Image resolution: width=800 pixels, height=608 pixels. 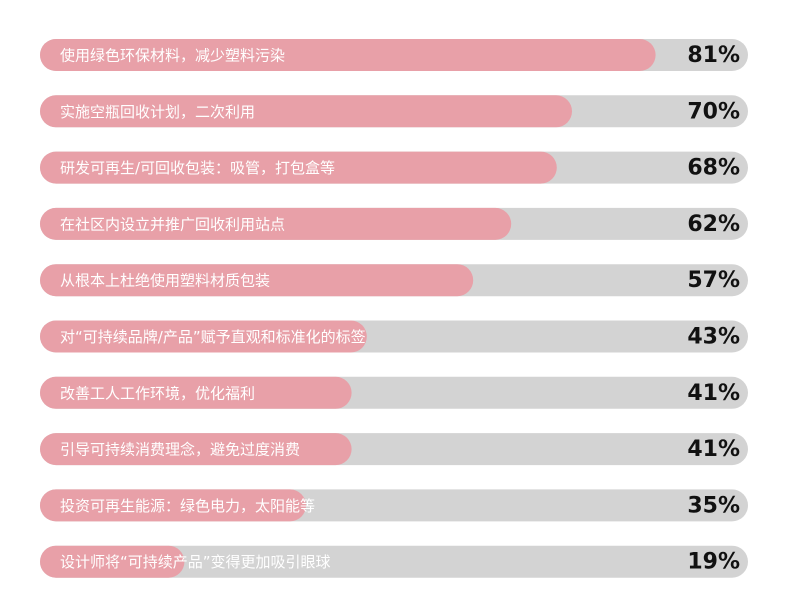 I want to click on category-label: 改善工人工作环境，优化福利, so click(x=157, y=393).